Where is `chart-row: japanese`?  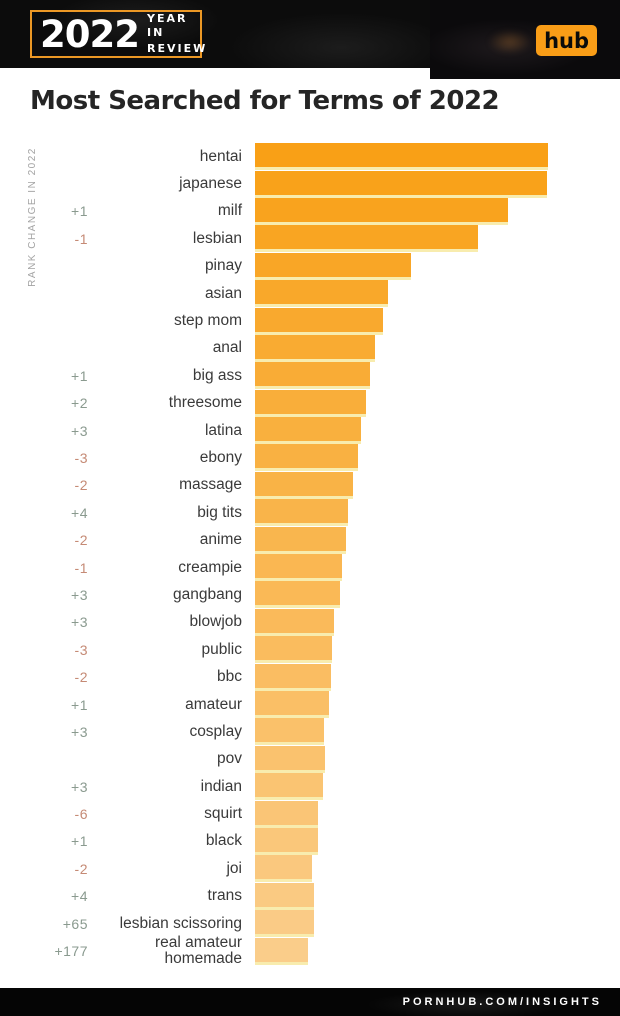 chart-row: japanese is located at coordinates (310, 184).